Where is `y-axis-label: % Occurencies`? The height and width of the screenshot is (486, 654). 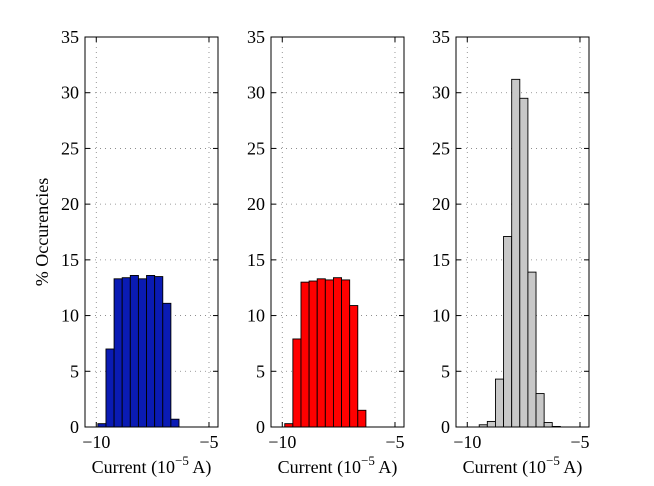 y-axis-label: % Occurencies is located at coordinates (42, 232).